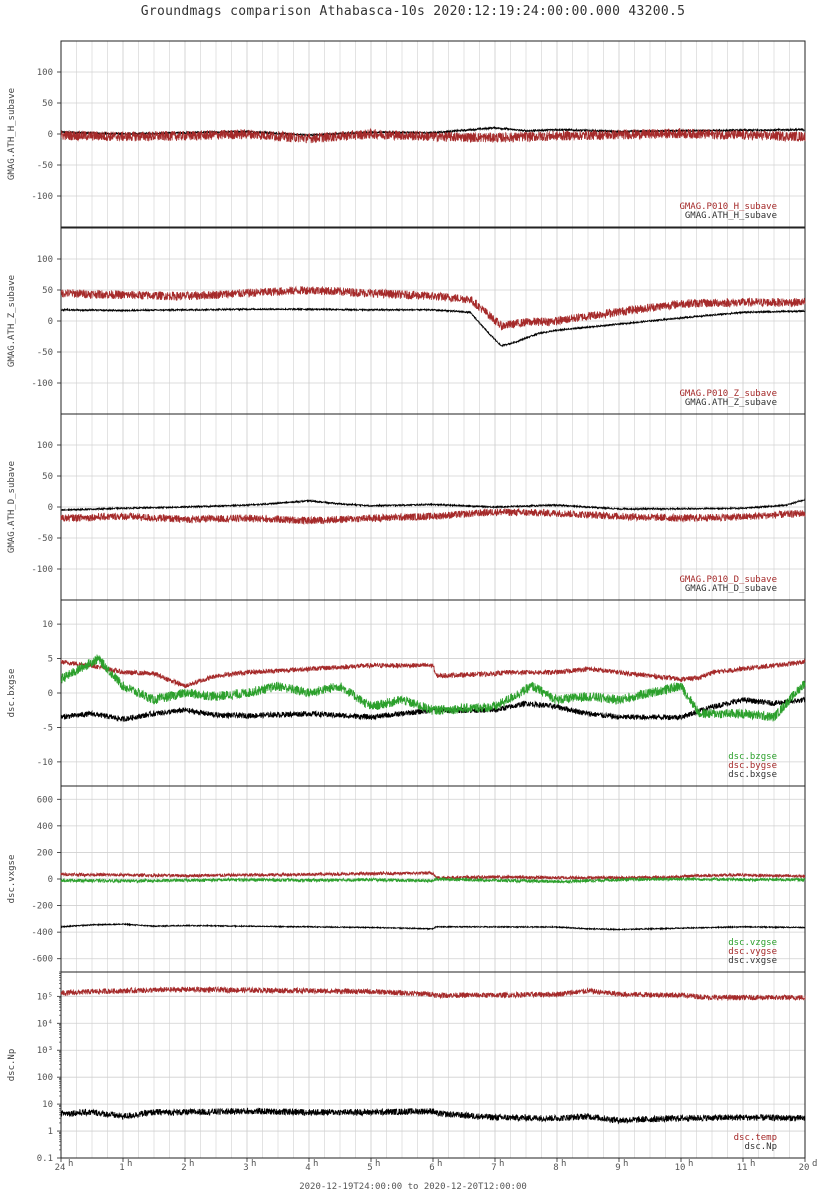 The image size is (826, 1200). I want to click on legend-entry: dsc.temp, so click(755, 1138).